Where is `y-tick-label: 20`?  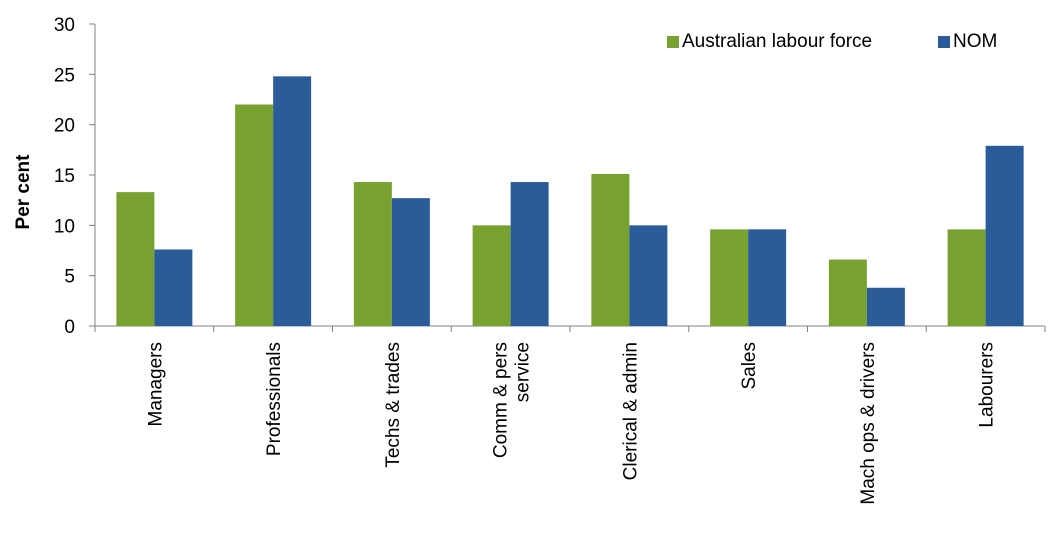
y-tick-label: 20 is located at coordinates (64, 126).